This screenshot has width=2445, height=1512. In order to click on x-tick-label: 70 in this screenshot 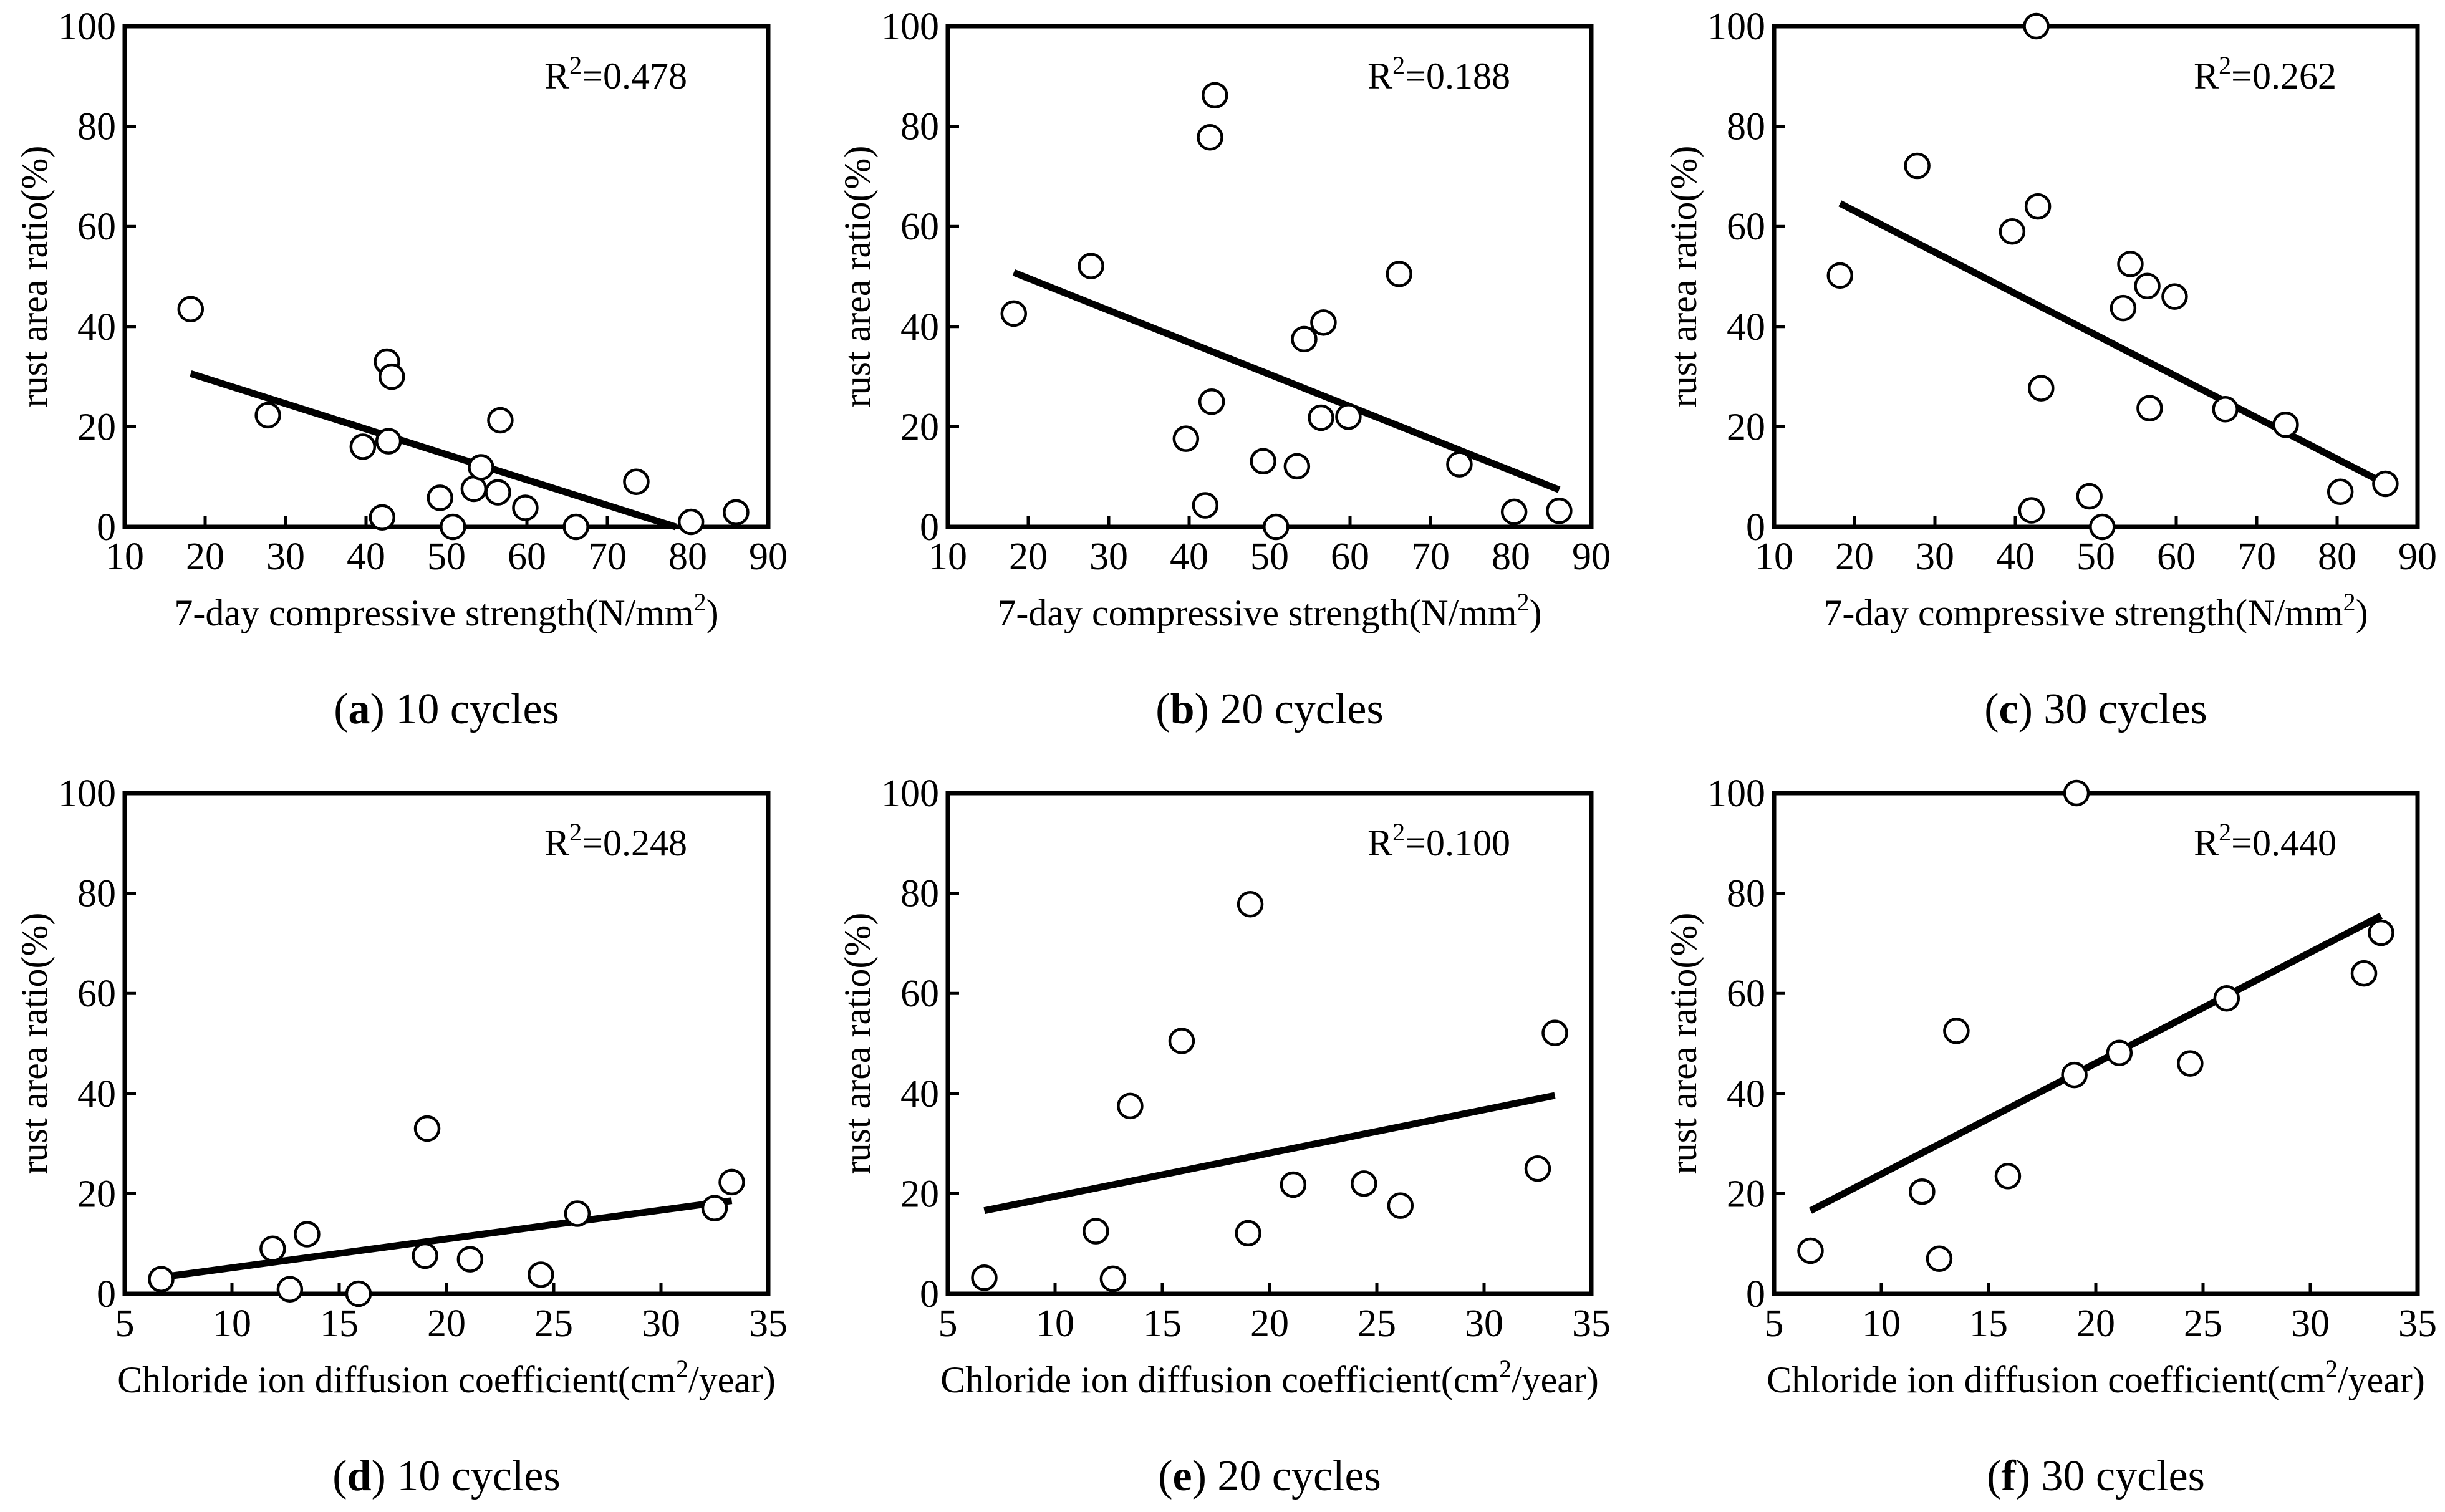, I will do `click(2256, 557)`.